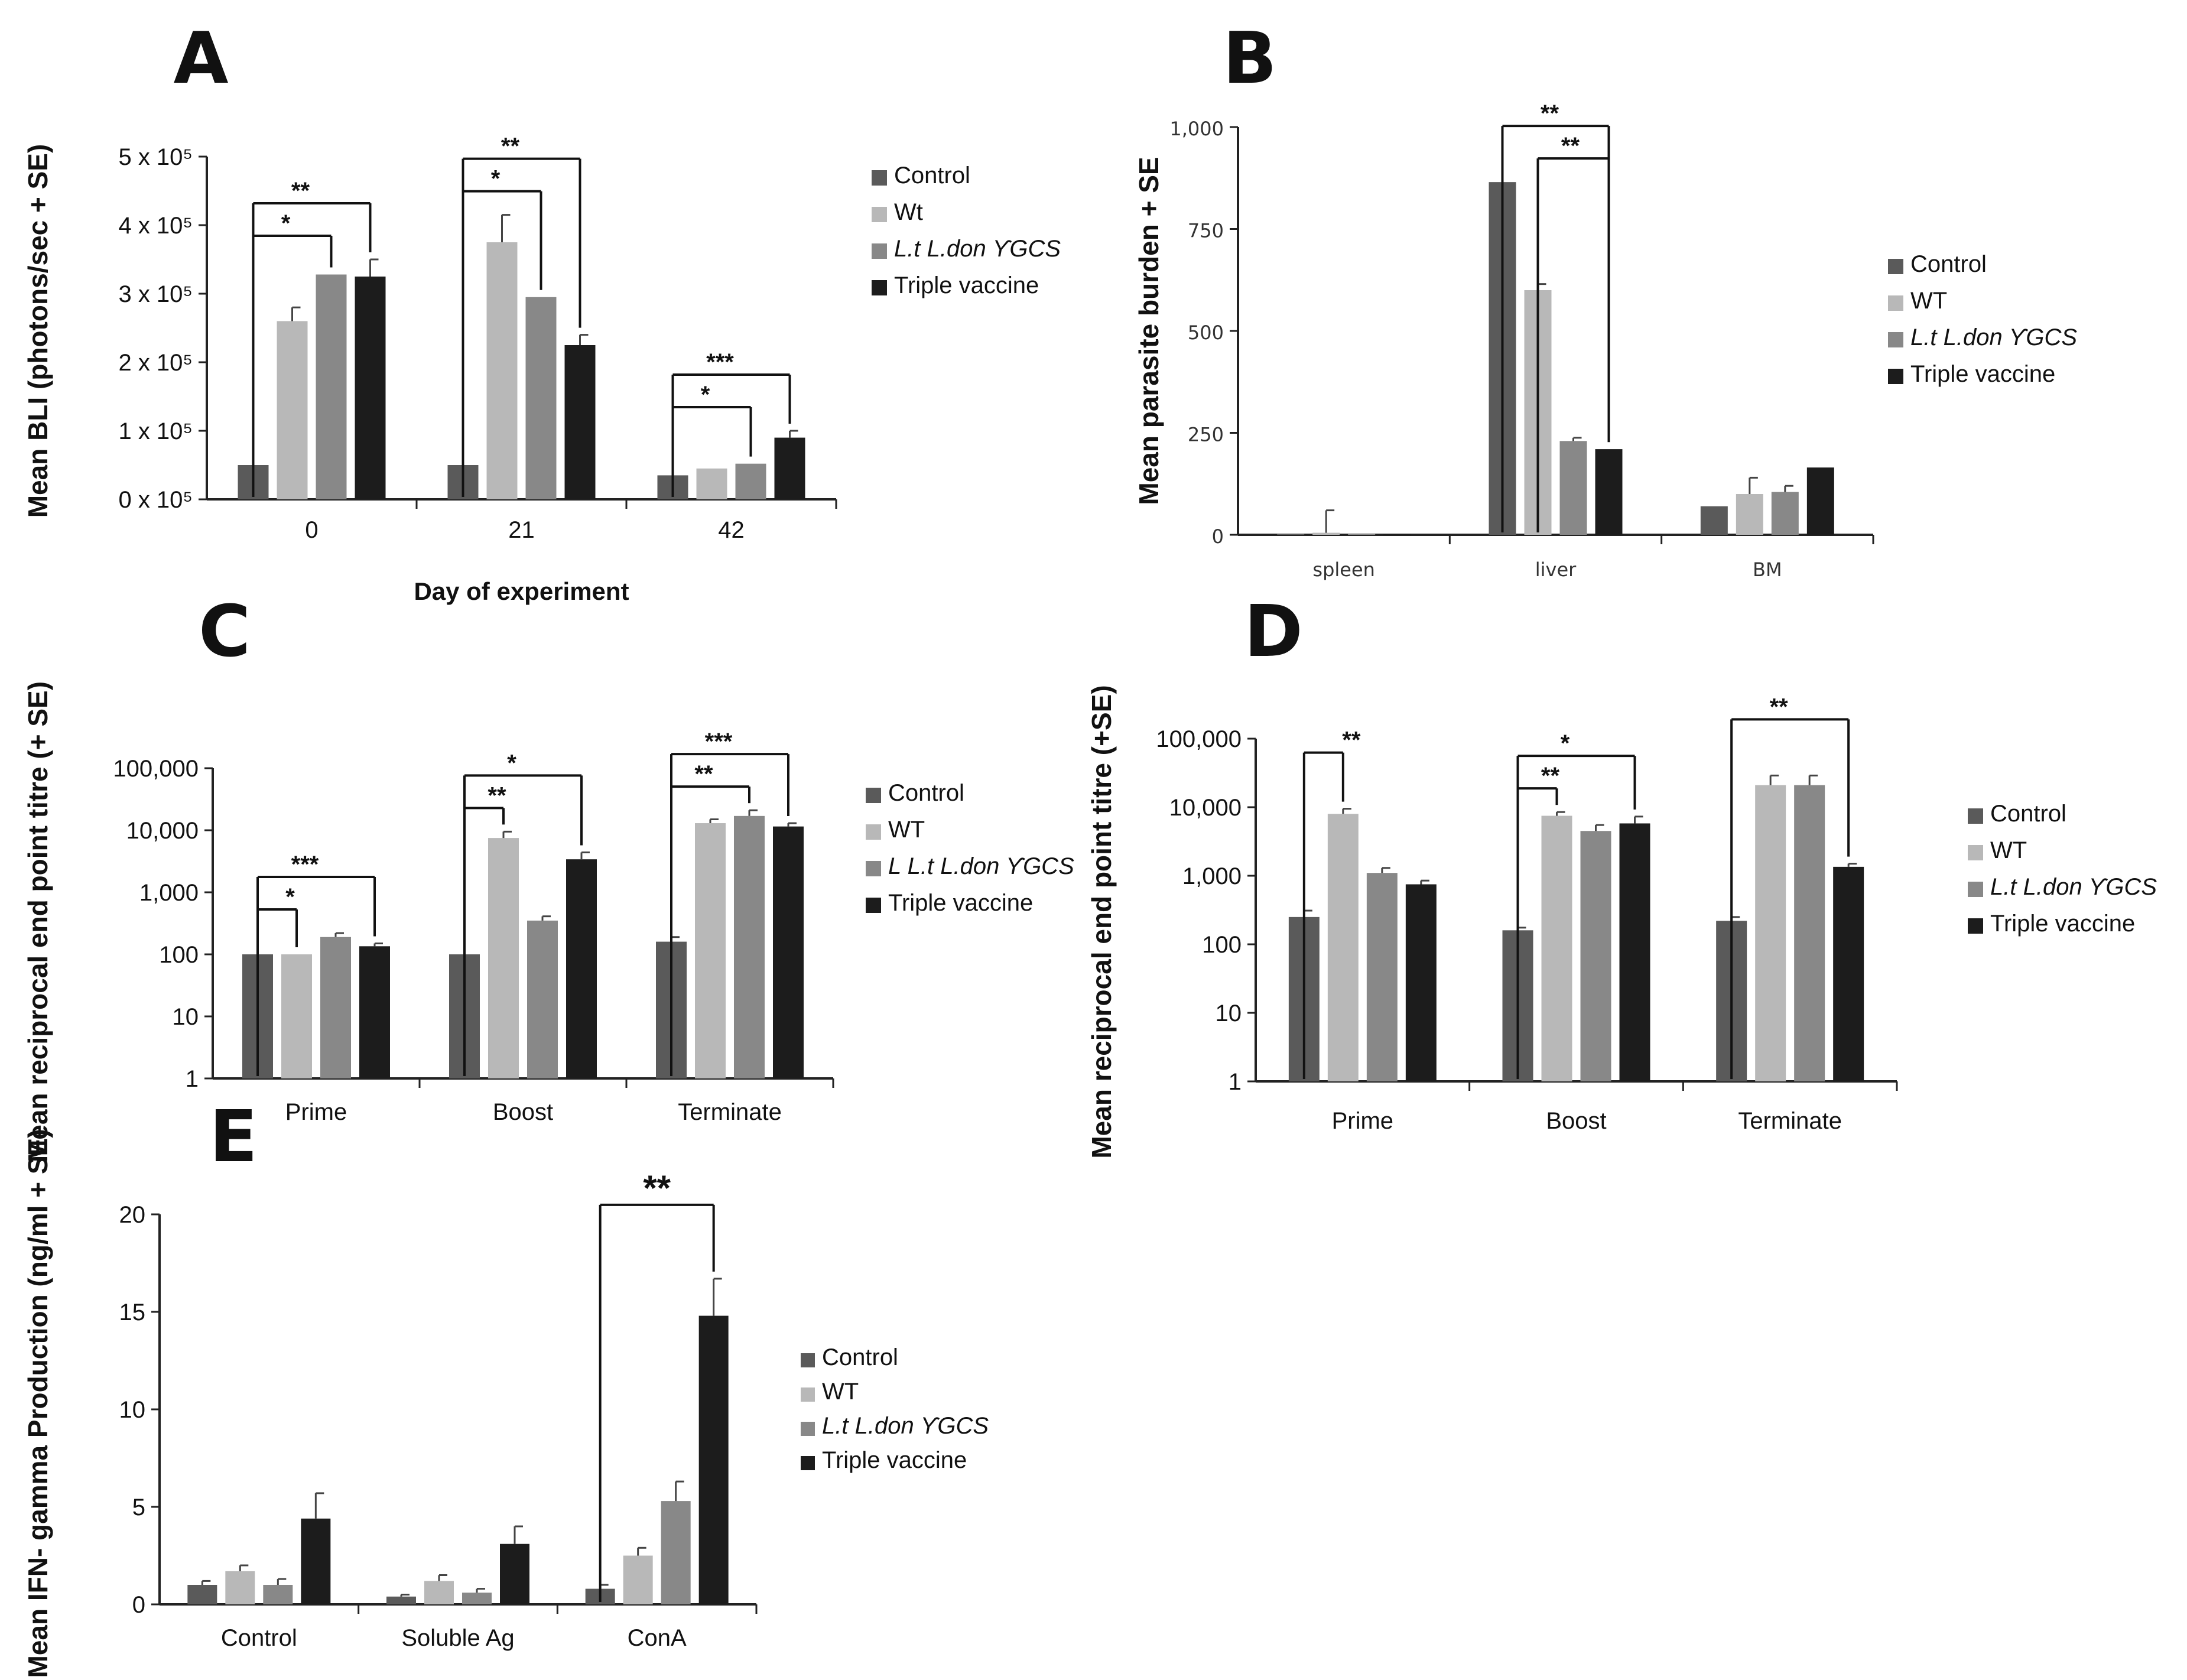 This screenshot has width=2187, height=1680. Describe the element at coordinates (156, 226) in the screenshot. I see `y-tick-label: 4 x 10⁵` at that location.